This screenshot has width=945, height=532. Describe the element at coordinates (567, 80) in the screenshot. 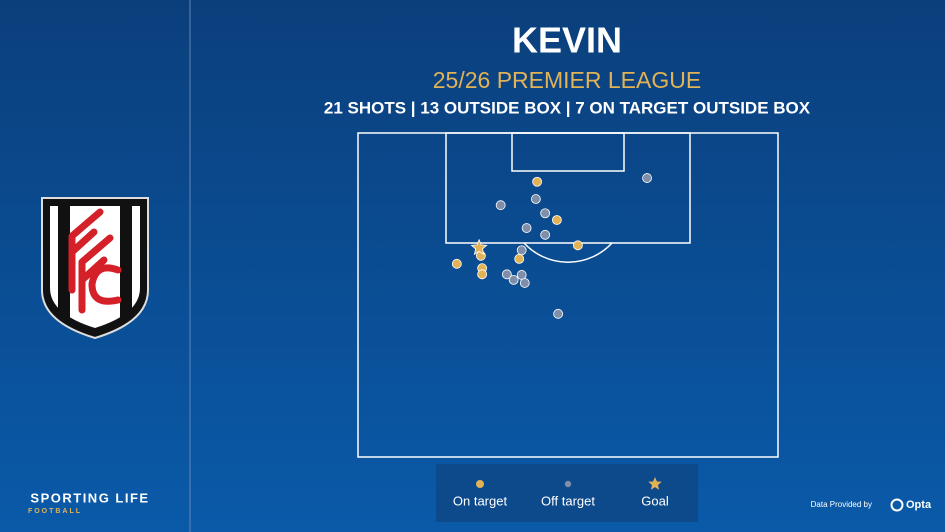

I see `chart-subtitle: 25/26 PREMIER LEAGUE` at that location.